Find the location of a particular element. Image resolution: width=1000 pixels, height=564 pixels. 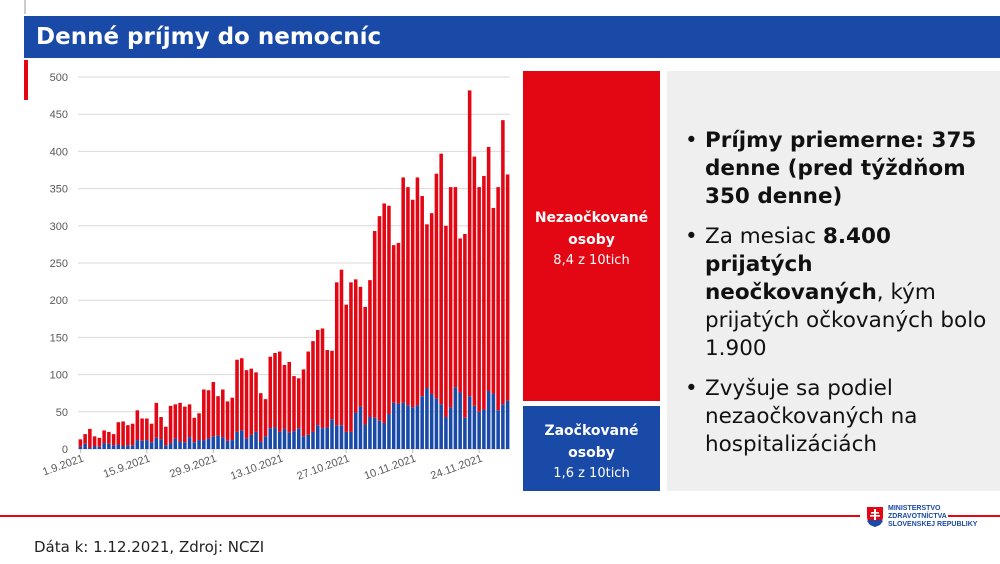

y-tick-label: 400 is located at coordinates (59, 152).